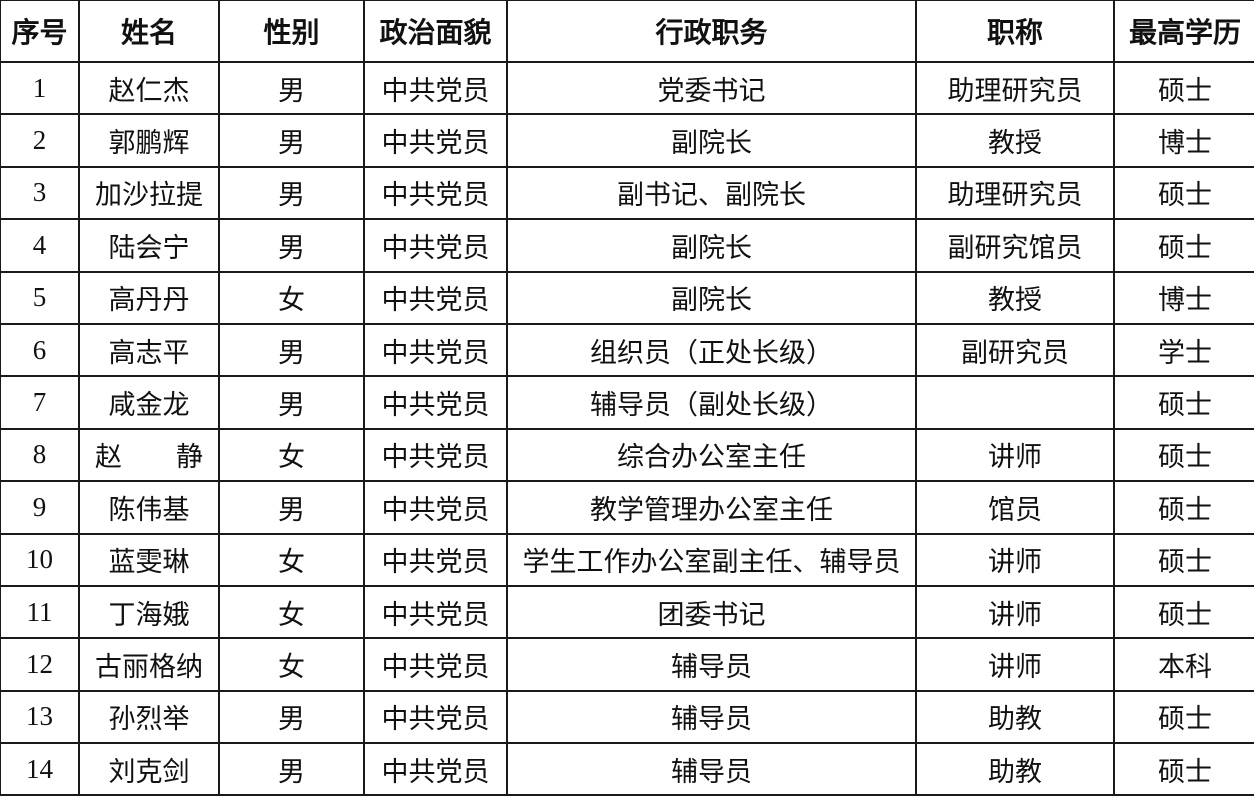 This screenshot has width=1254, height=800. Describe the element at coordinates (149, 507) in the screenshot. I see `cell-name: 陈伟基` at that location.